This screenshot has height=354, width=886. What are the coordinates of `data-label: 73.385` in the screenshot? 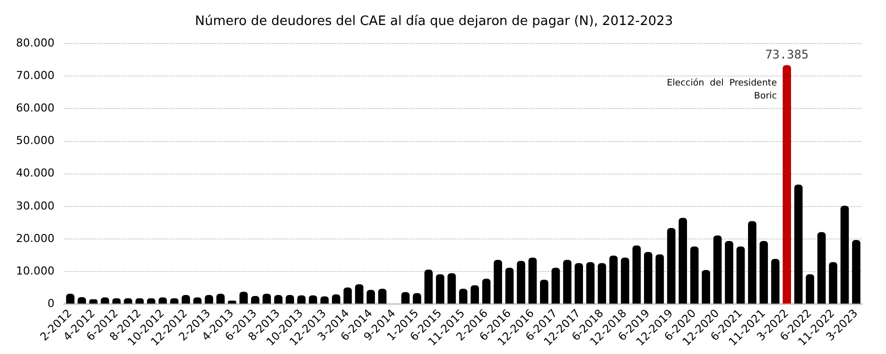 It's located at (787, 54).